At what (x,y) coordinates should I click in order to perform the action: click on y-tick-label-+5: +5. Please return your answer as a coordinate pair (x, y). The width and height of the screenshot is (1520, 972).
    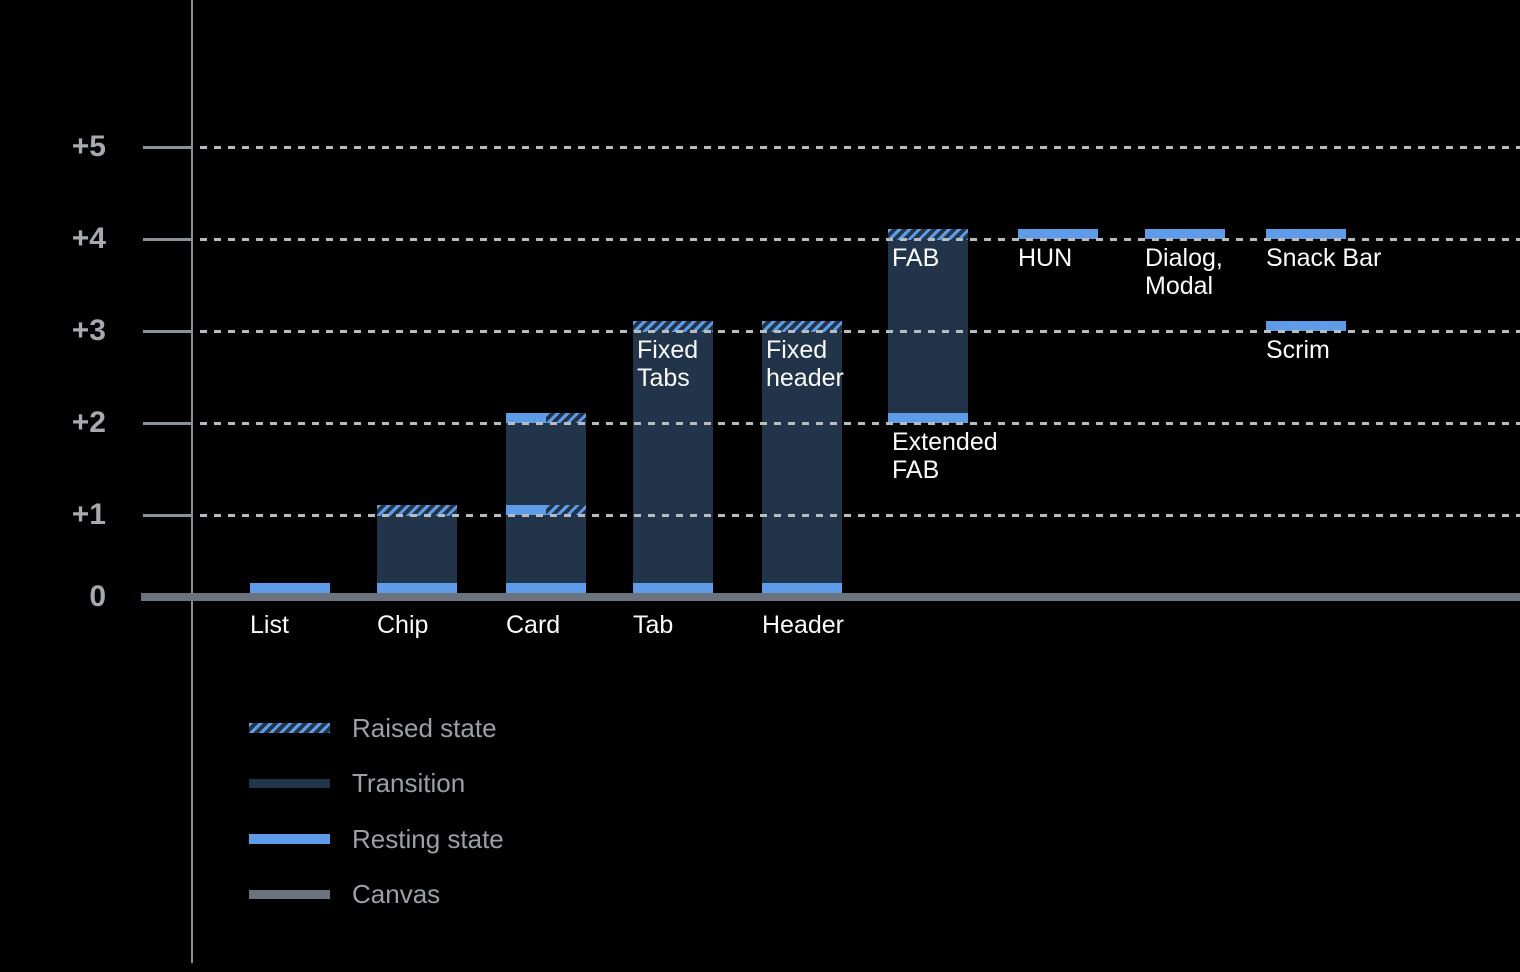
    Looking at the image, I should click on (88, 146).